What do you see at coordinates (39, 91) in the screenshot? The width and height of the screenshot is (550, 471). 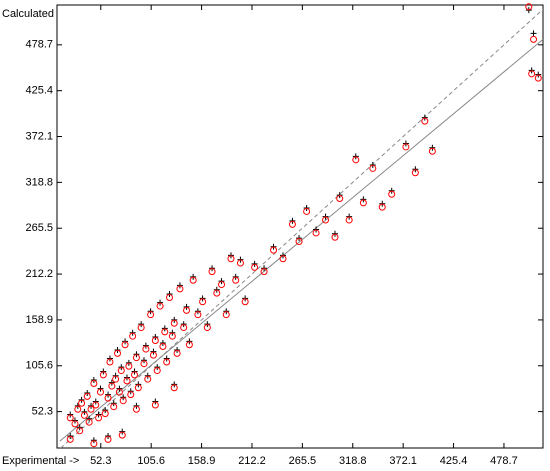 I see `y-tick-label: 425.4` at bounding box center [39, 91].